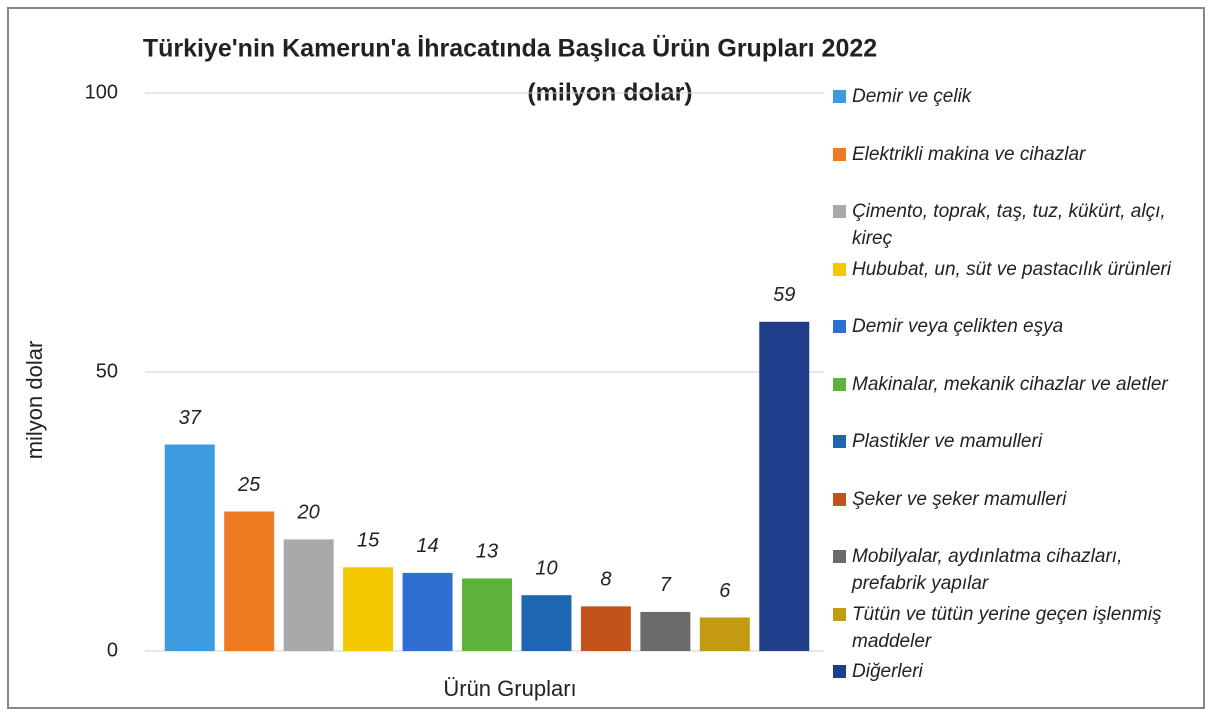 The width and height of the screenshot is (1213, 718). I want to click on y-tick-label: 50, so click(107, 371).